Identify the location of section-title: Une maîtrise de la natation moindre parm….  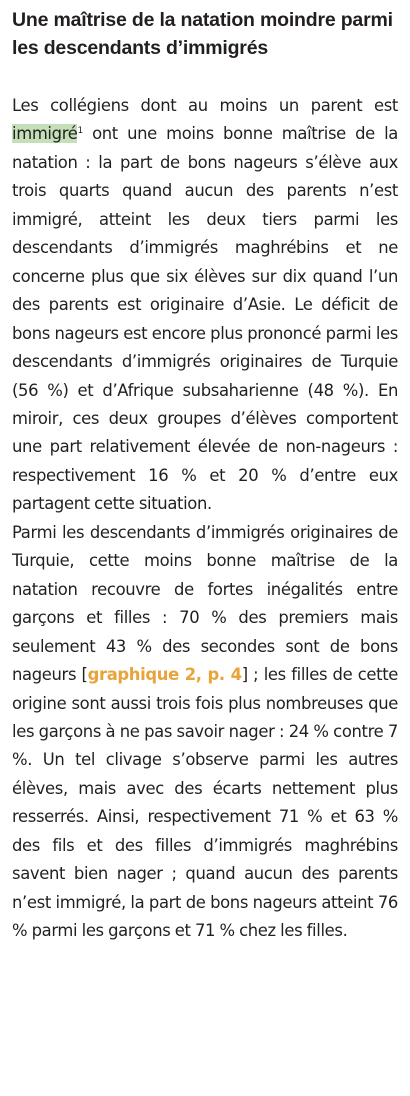
(202, 34).